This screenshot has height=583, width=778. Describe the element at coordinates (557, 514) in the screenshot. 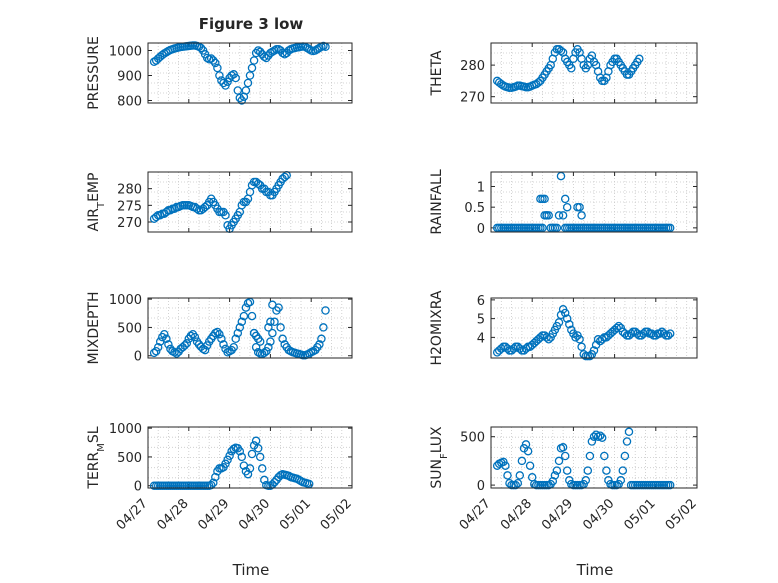

I see `x-tick-label: 04/29` at that location.